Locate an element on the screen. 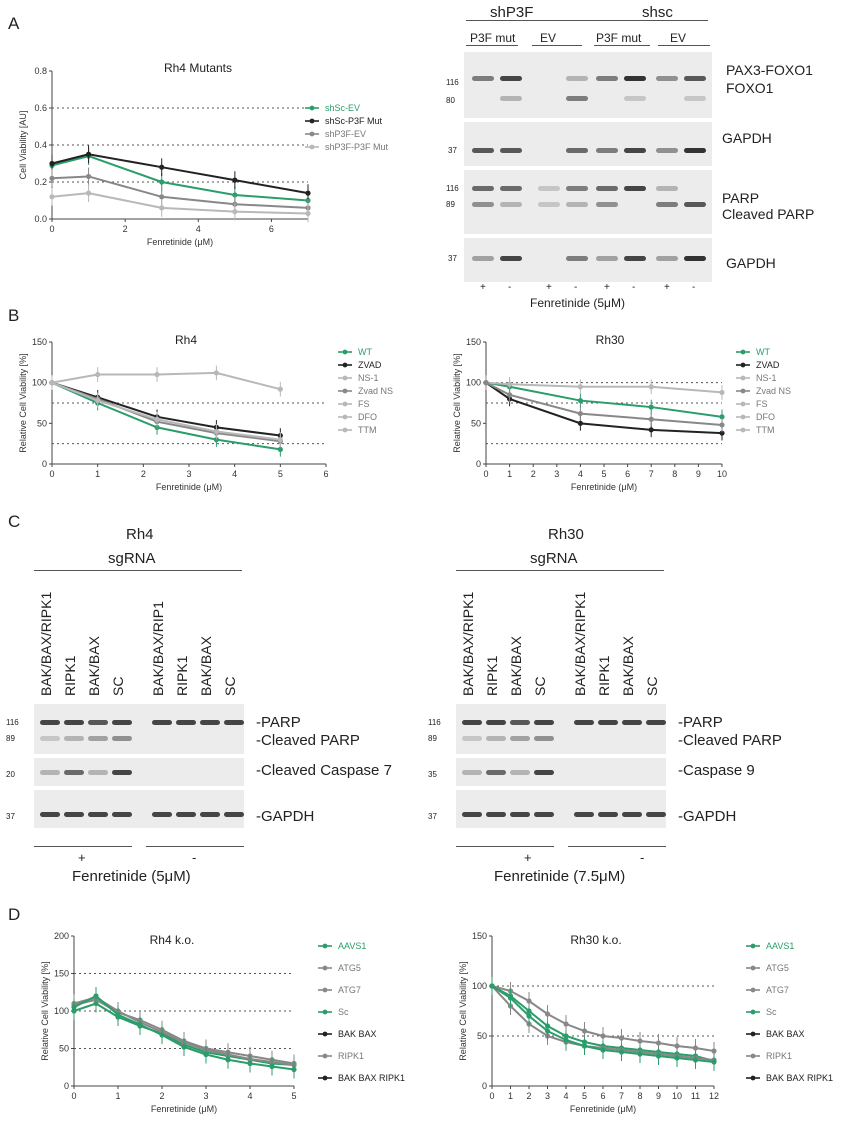 The width and height of the screenshot is (844, 1138). blot-c-rh4-lane-label: RIPK1 is located at coordinates (182, 675).